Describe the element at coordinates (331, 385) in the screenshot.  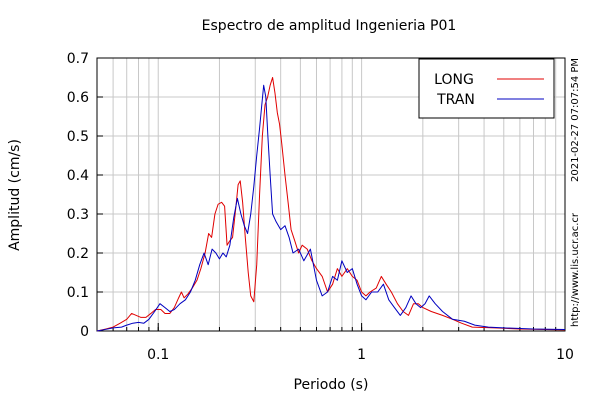
I see `x-axis-title: Periodo (s)` at that location.